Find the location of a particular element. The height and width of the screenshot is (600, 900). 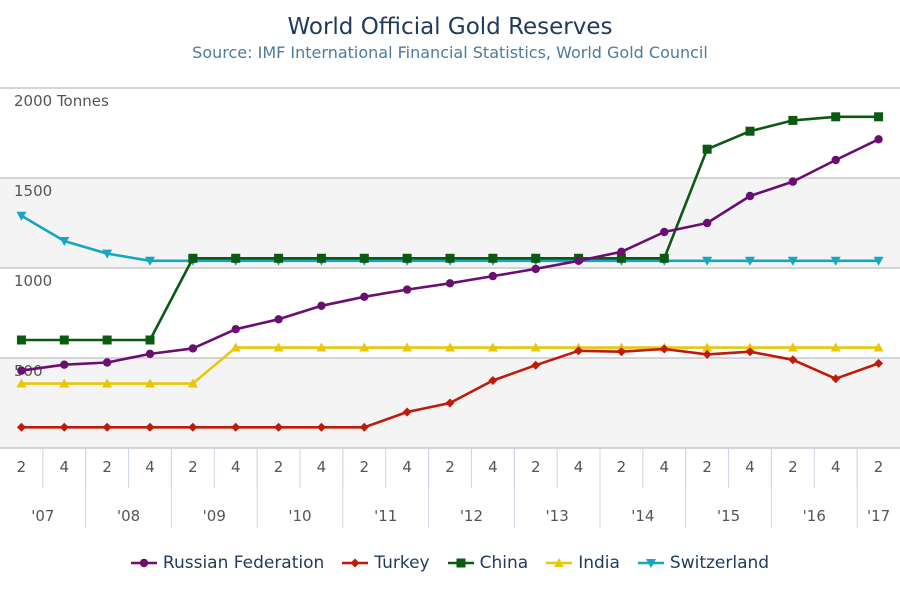

legend-label: India is located at coordinates (599, 563).